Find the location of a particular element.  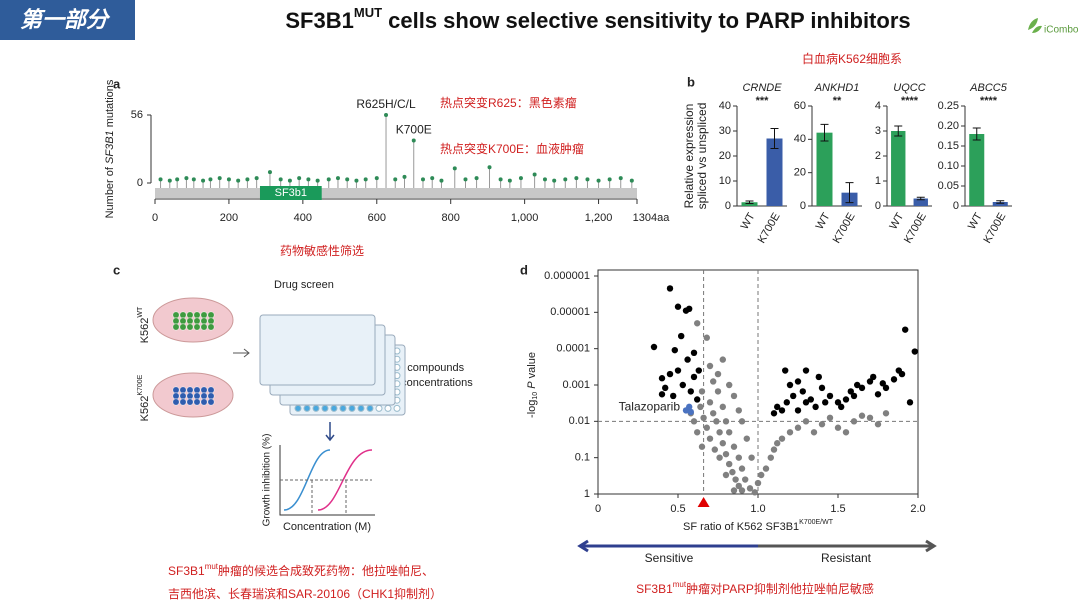

y-tick-label: 0.15 is located at coordinates (948, 146).